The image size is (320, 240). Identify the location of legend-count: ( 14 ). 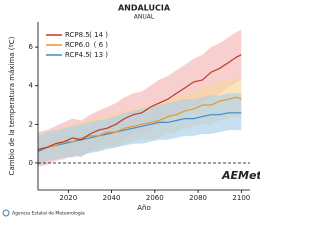
(98, 35).